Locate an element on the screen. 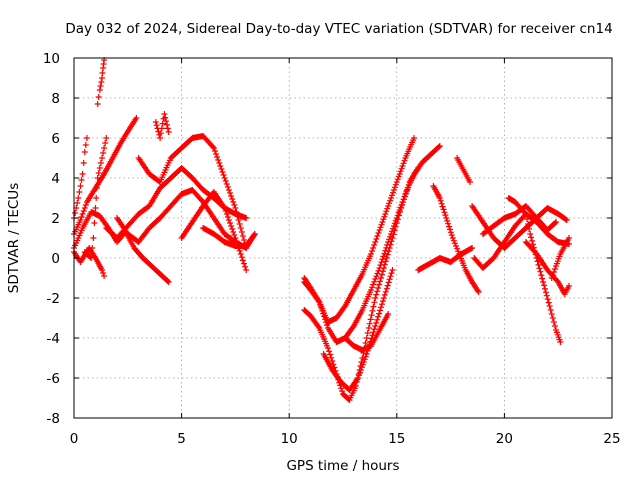 The width and height of the screenshot is (640, 480). x-tick-label: 15 is located at coordinates (396, 439).